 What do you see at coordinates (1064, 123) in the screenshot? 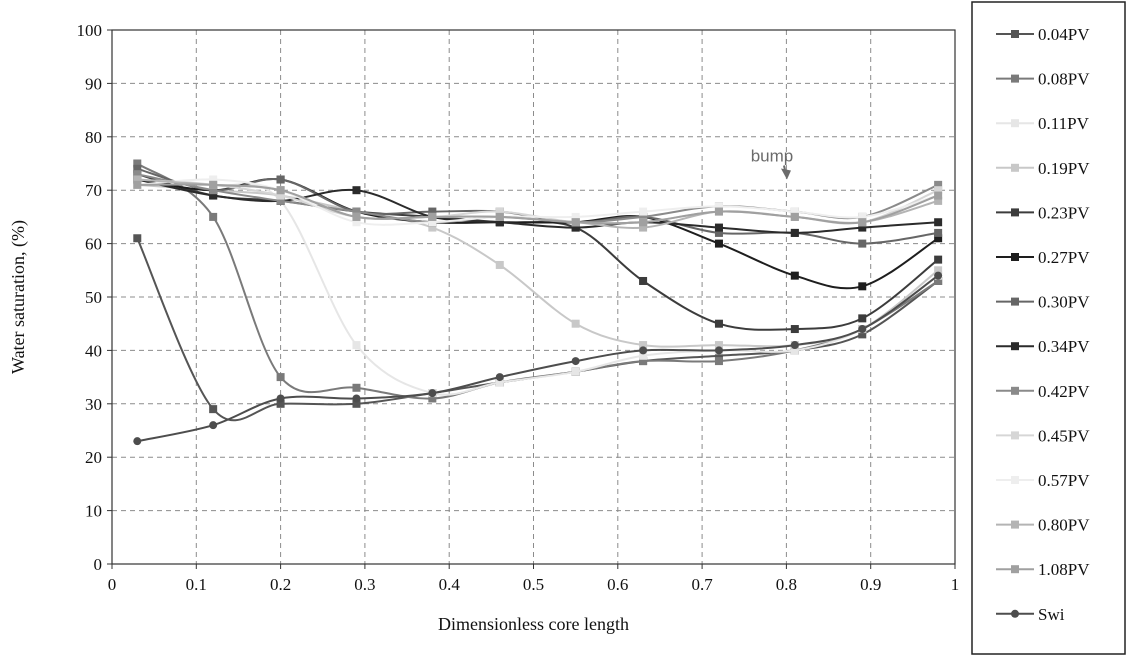
I see `legend-label: 0.11PV` at bounding box center [1064, 123].